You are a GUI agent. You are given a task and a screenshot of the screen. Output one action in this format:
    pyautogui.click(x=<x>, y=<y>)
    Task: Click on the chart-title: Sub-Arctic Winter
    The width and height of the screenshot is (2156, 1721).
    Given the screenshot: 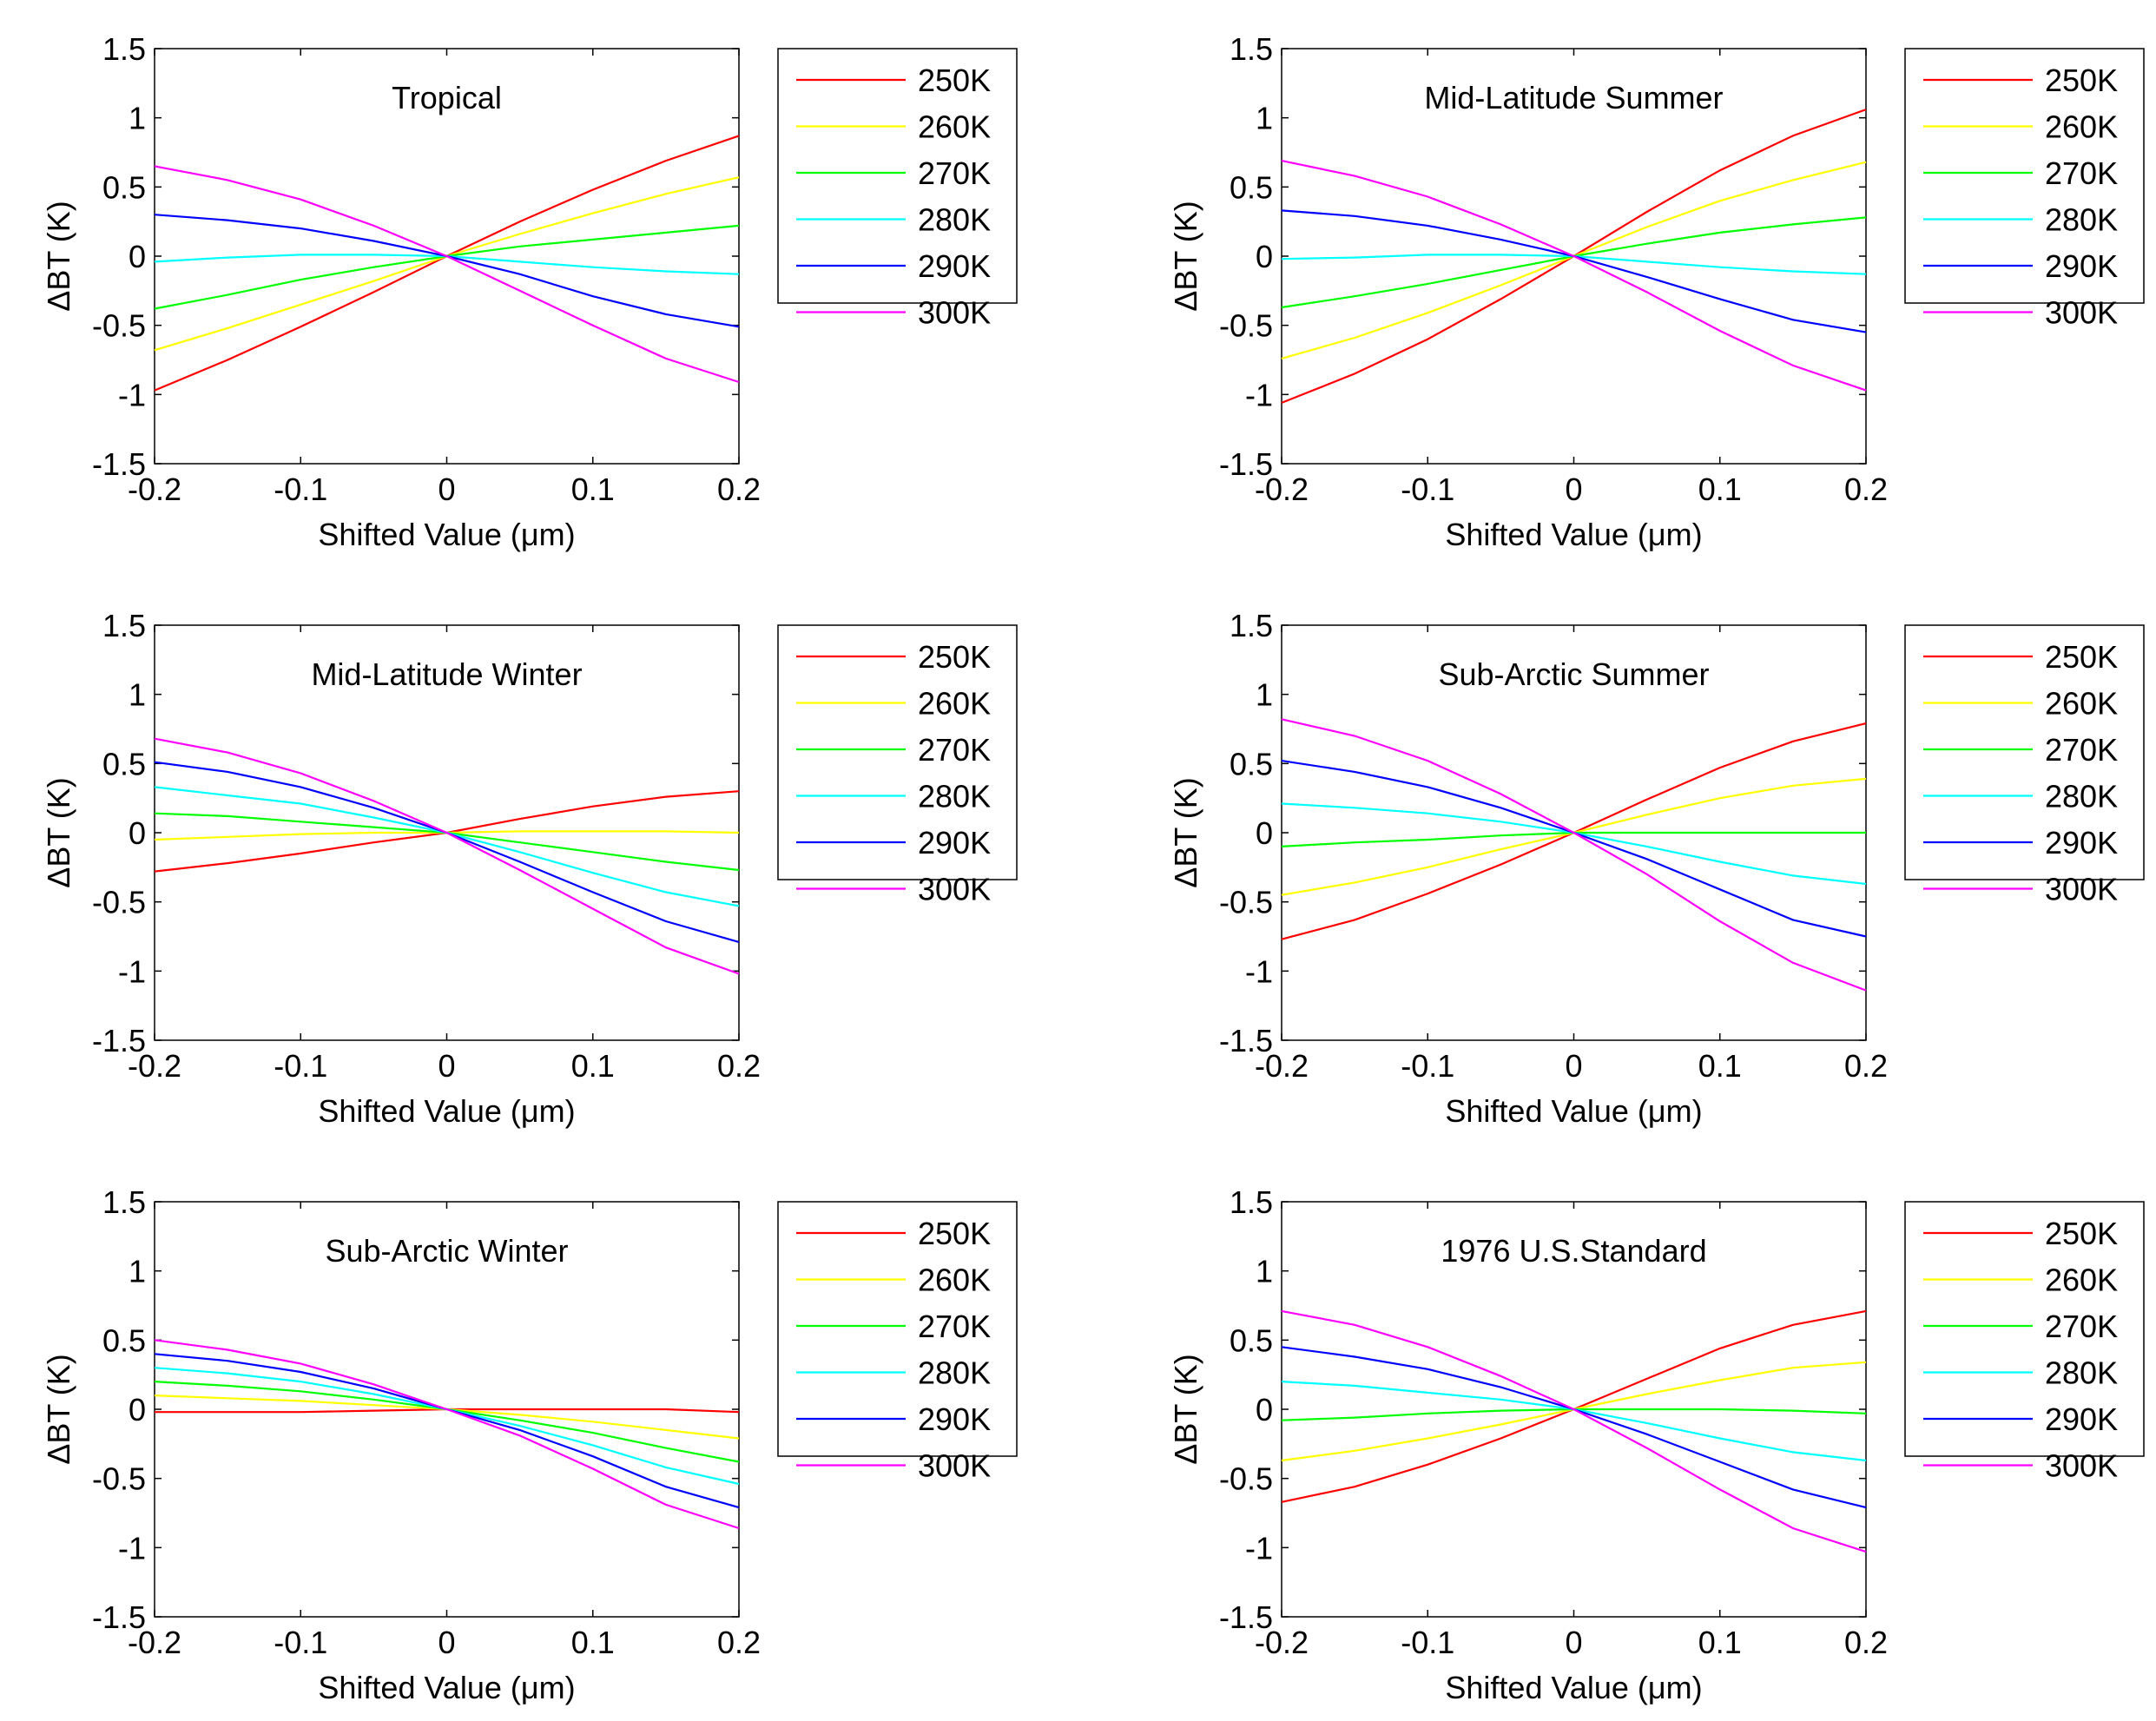 What is the action you would take?
    pyautogui.click(x=446, y=1251)
    